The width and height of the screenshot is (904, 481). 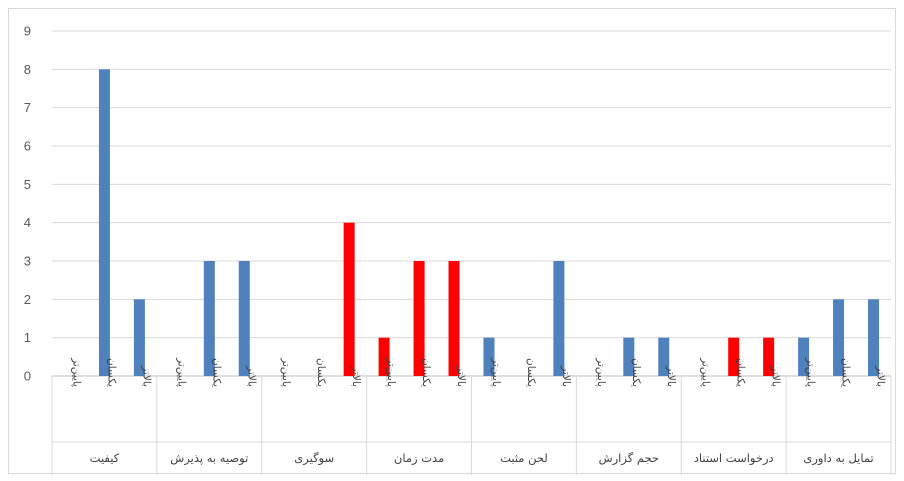 What do you see at coordinates (27, 31) in the screenshot?
I see `y-tick-label: 9` at bounding box center [27, 31].